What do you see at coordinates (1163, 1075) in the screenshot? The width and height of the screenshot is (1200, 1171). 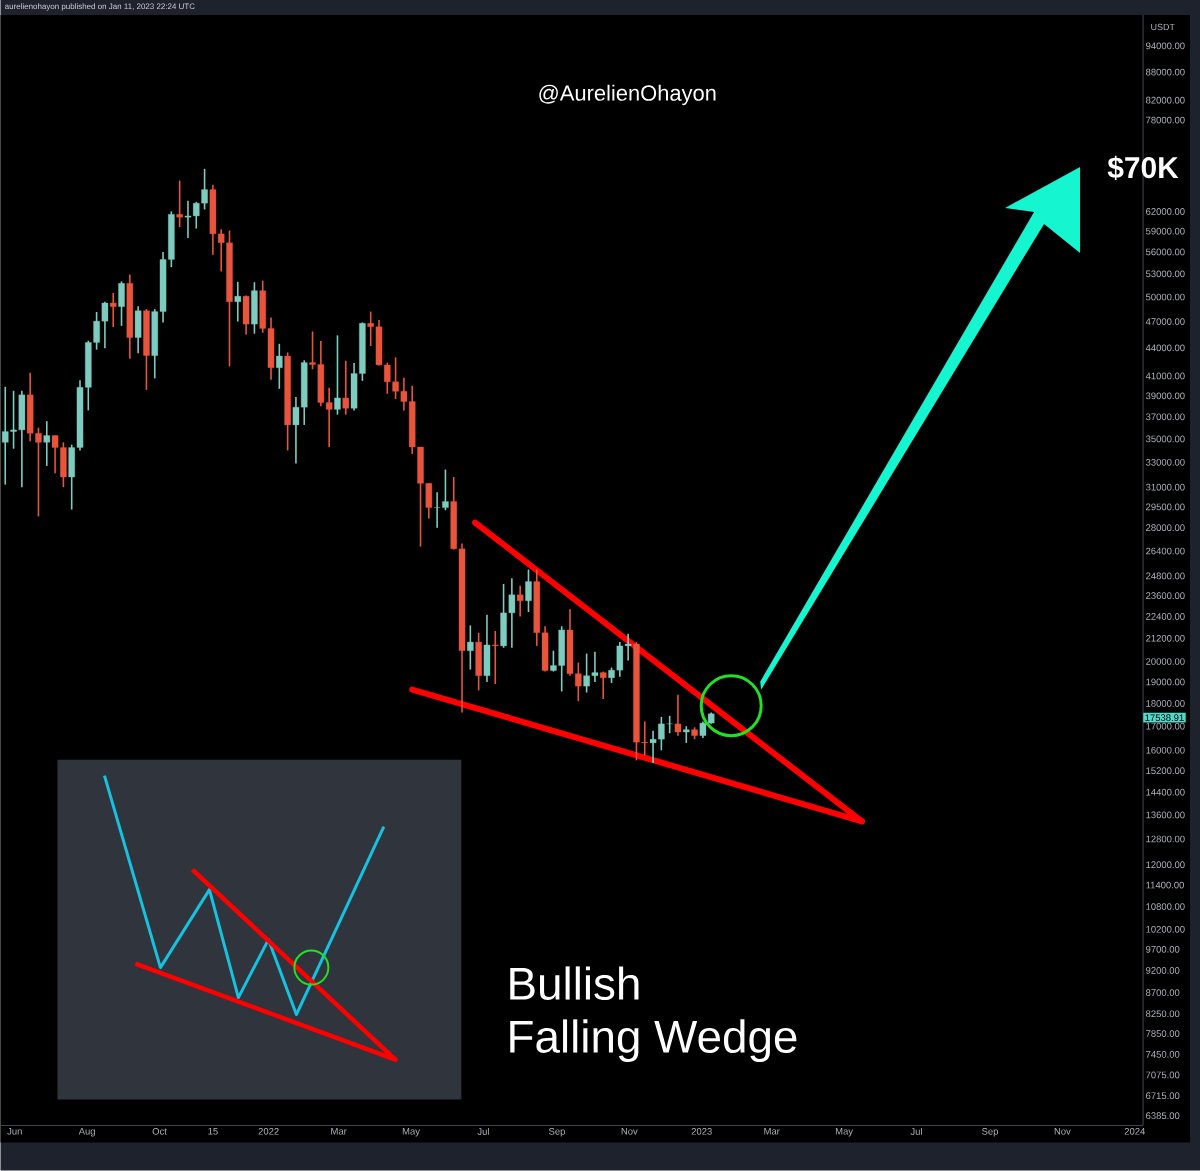 I see `y-tick-label: 7075.00` at bounding box center [1163, 1075].